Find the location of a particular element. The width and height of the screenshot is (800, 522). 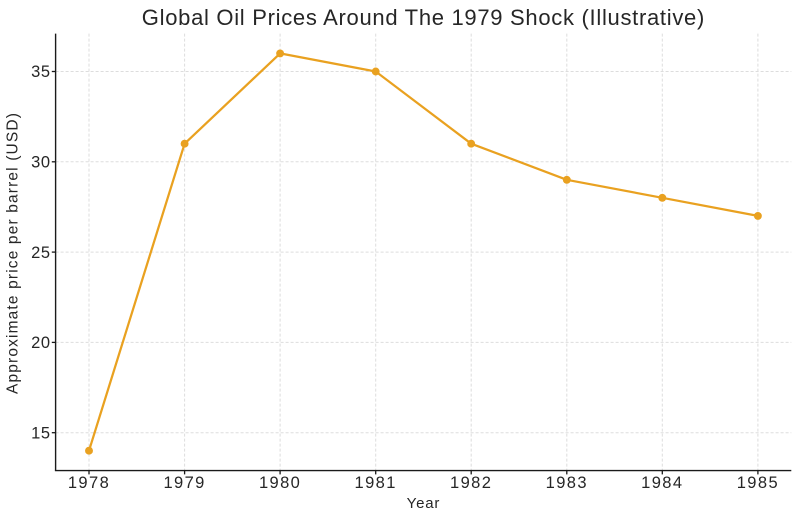

svg-text: 1980 is located at coordinates (280, 483).